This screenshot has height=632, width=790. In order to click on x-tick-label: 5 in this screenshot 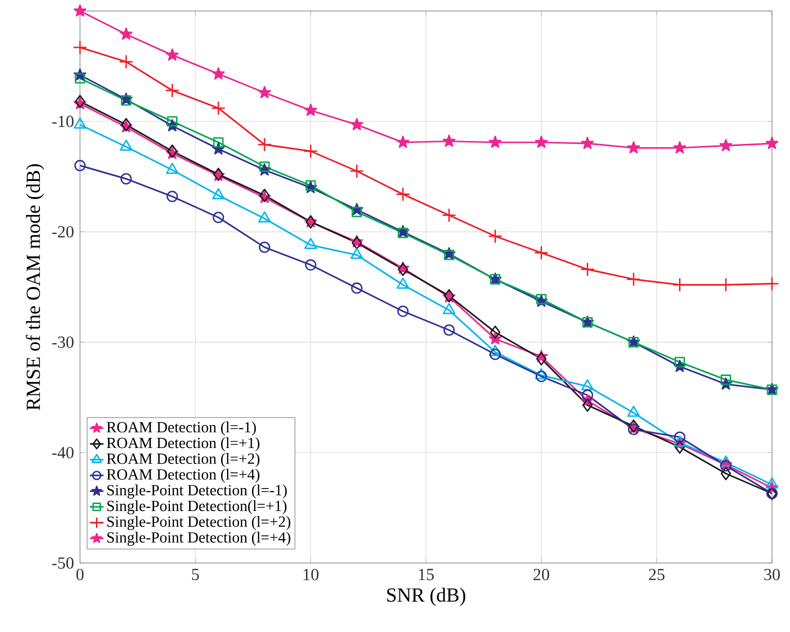, I will do `click(195, 574)`.